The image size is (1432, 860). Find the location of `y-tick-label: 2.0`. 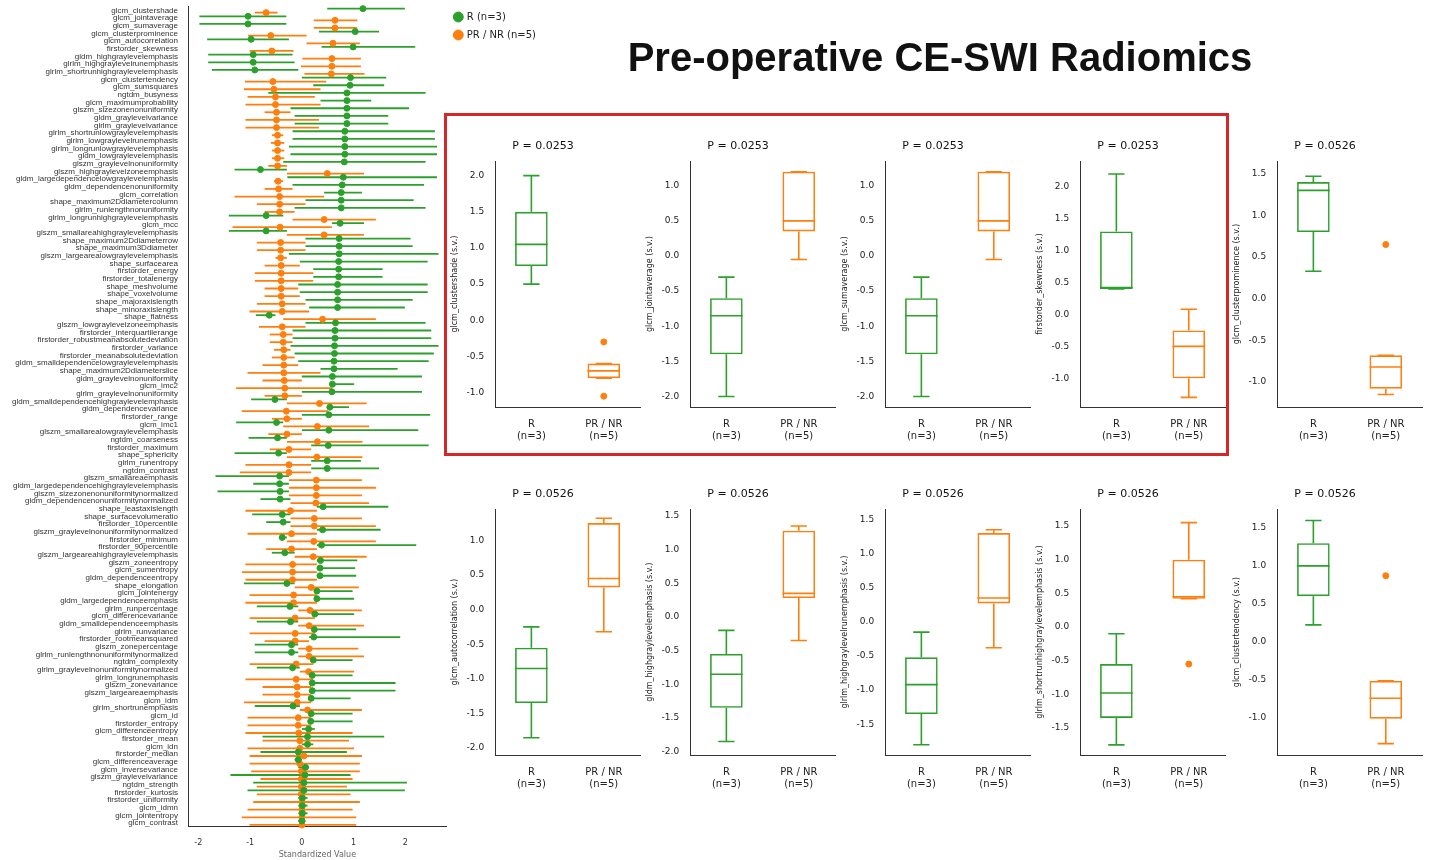

y-tick-label: 2.0 is located at coordinates (477, 175).